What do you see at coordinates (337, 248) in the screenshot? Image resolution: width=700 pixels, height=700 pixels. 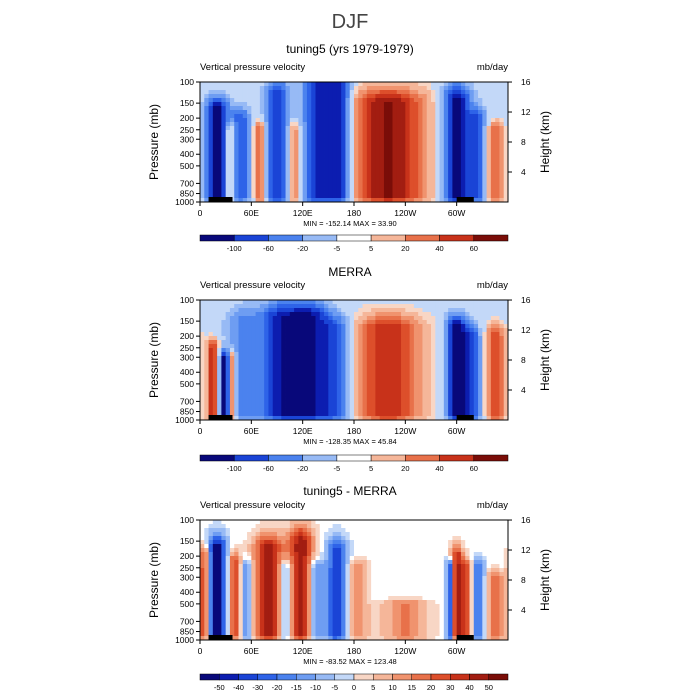 I see `colorbar-label: -5` at bounding box center [337, 248].